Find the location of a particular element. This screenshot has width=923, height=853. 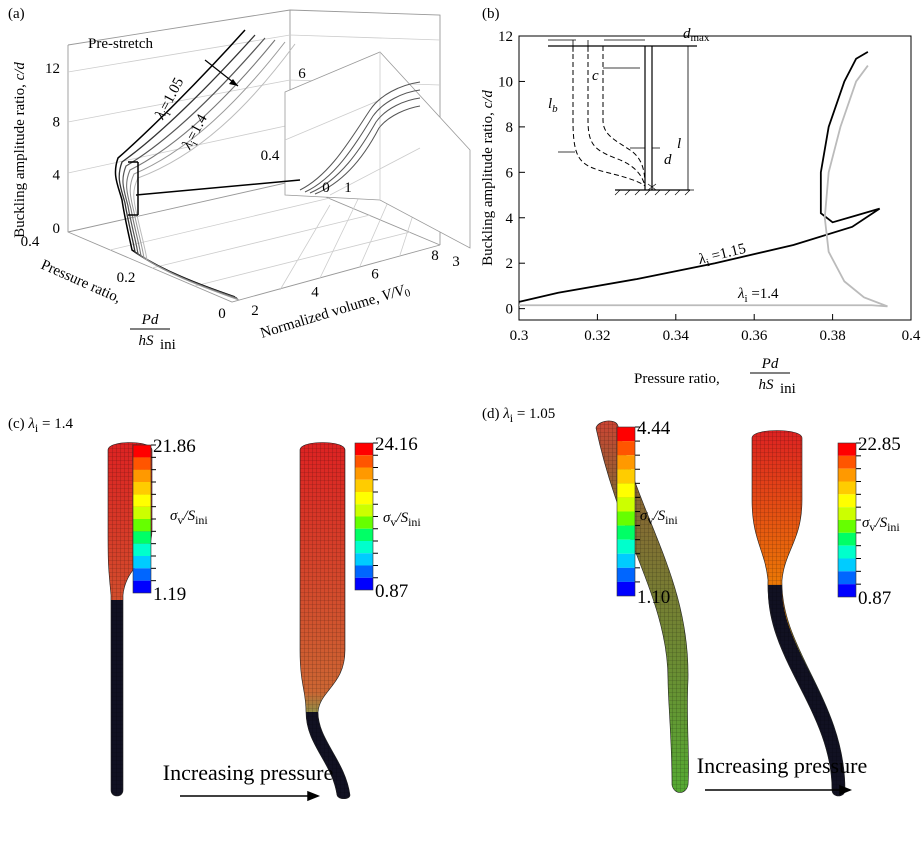

l-b-sub: b is located at coordinates (555, 109).